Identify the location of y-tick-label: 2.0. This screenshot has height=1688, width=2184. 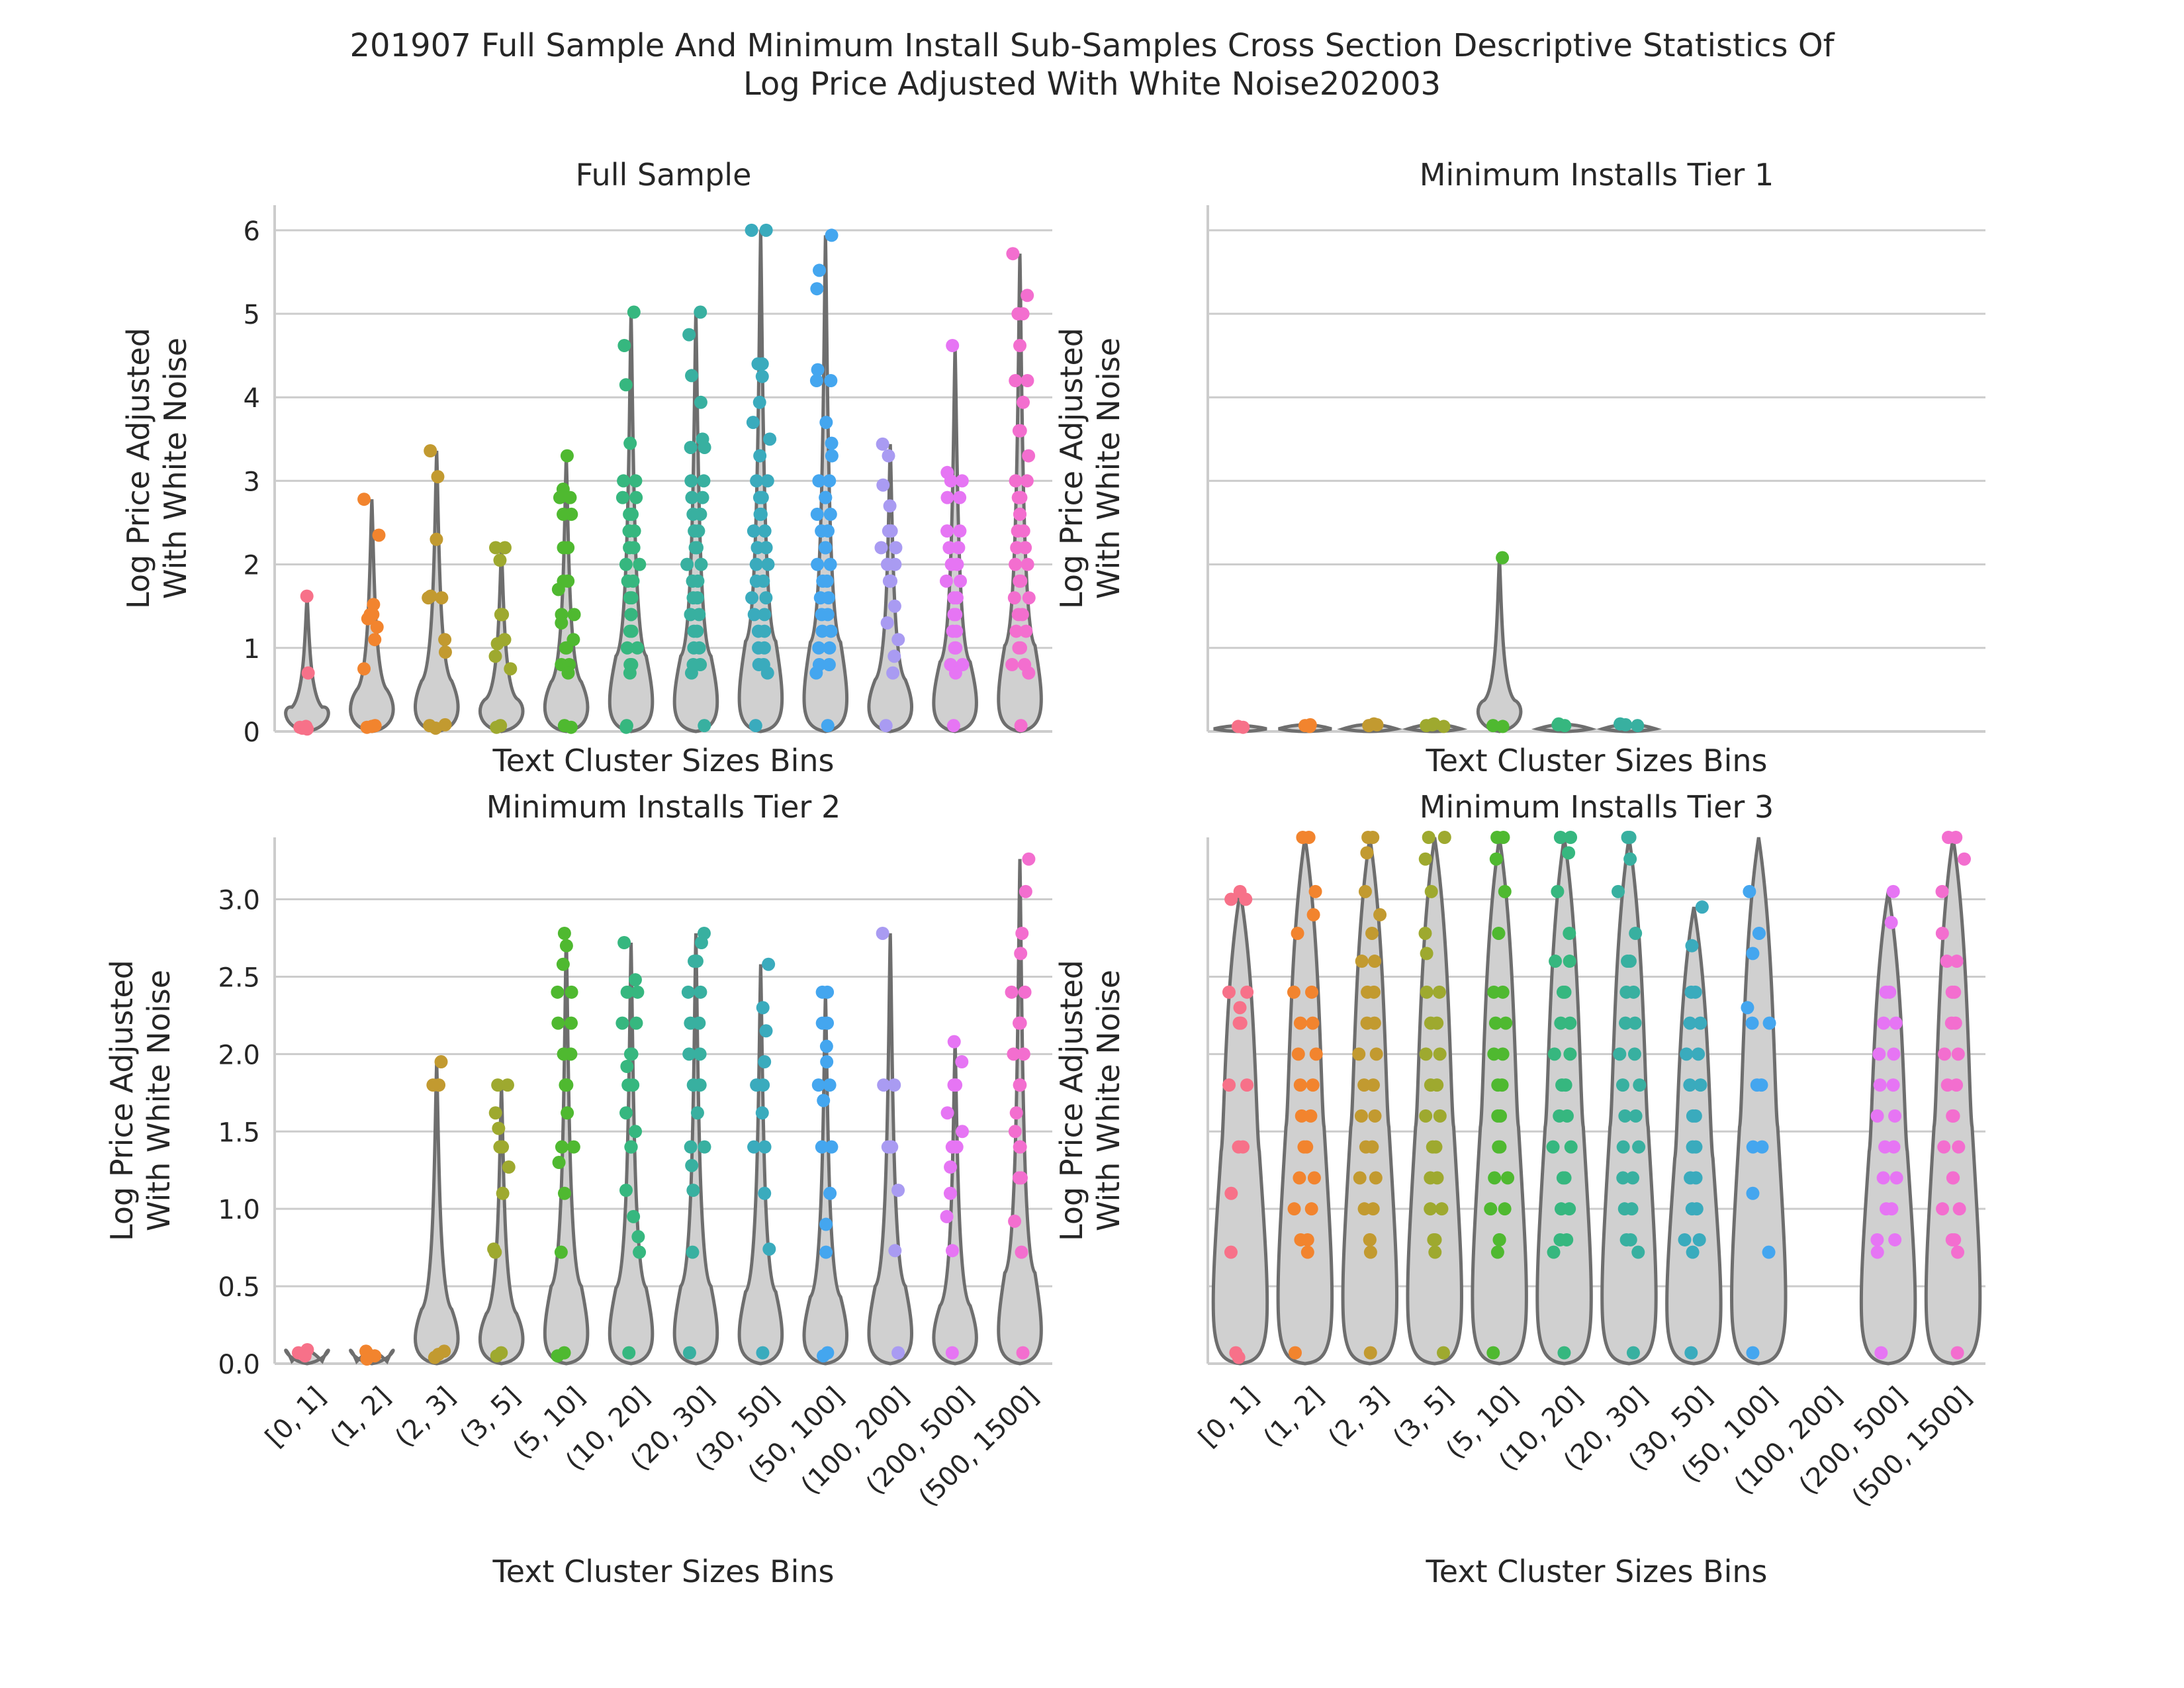
(239, 1055).